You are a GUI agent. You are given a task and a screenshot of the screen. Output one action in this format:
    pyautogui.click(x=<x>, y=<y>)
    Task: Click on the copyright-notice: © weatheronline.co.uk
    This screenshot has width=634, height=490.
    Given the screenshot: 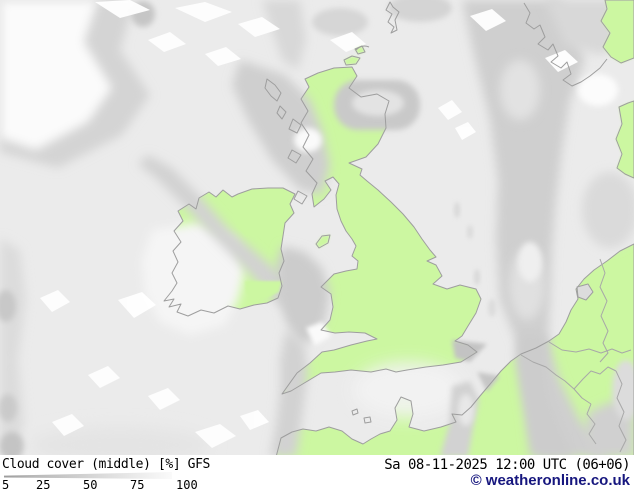 What is the action you would take?
    pyautogui.click(x=550, y=480)
    